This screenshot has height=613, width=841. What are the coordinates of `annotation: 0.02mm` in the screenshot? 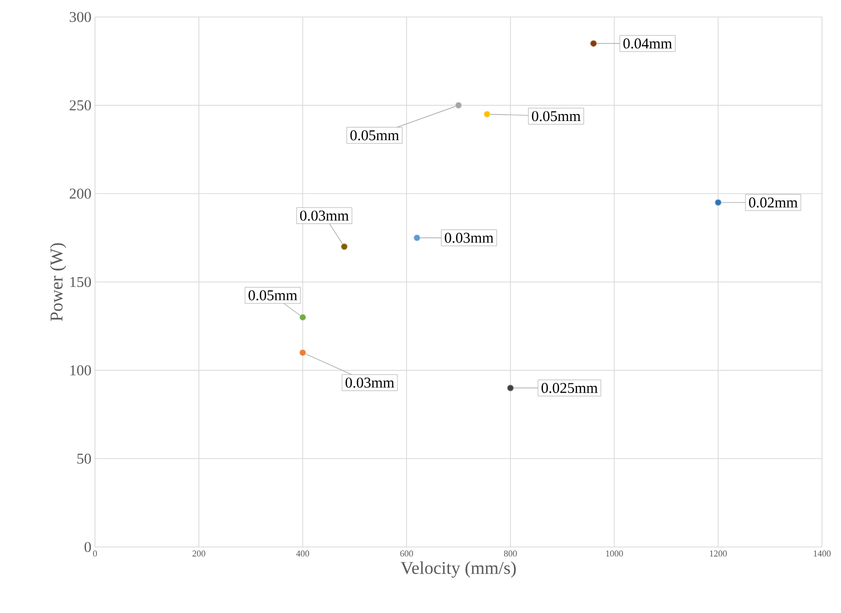 It's located at (773, 202).